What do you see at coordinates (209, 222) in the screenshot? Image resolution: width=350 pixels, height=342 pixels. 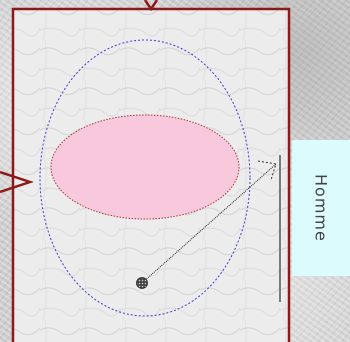 I see `arrow-up-right-icon` at bounding box center [209, 222].